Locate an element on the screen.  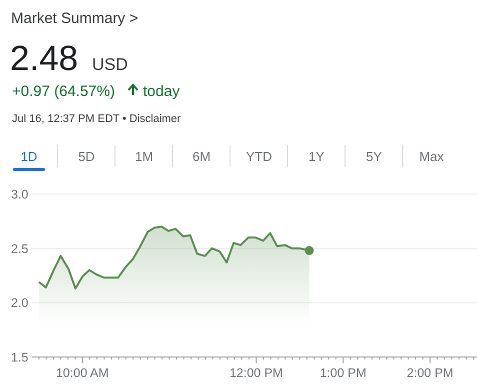
y-tick-label: 2.5 is located at coordinates (19, 249).